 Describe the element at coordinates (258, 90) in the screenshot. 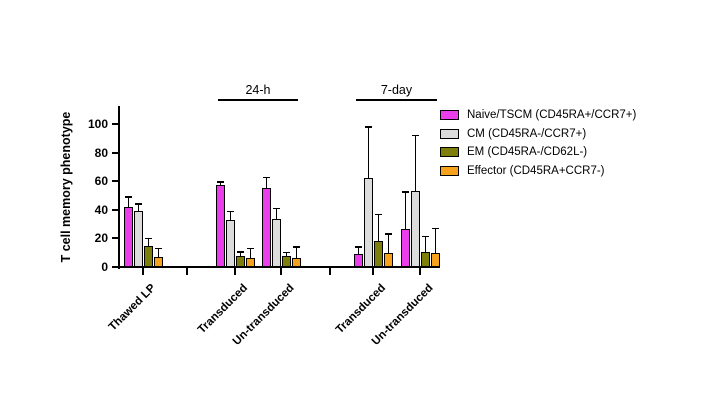

I see `section-label: 24-h` at that location.